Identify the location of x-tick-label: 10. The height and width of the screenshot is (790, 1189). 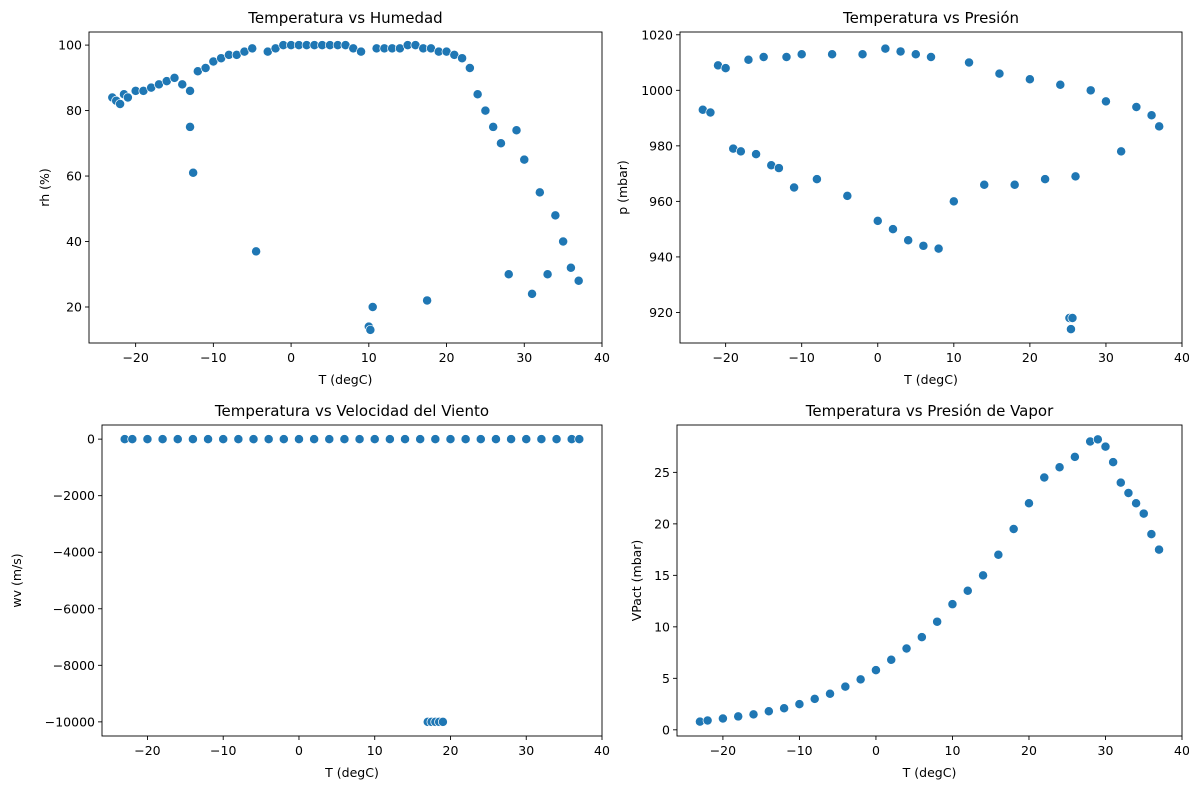
(954, 357).